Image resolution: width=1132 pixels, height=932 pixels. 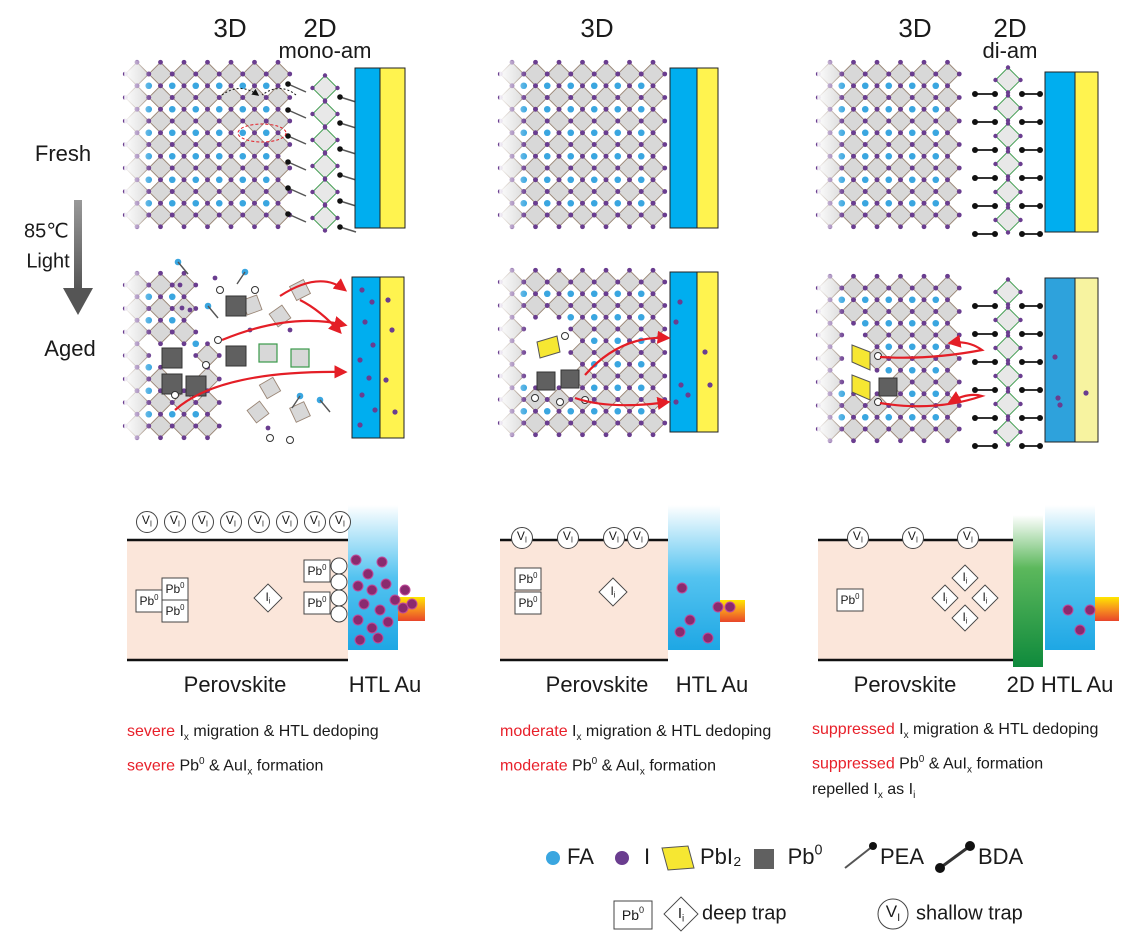 What do you see at coordinates (853, 729) in the screenshot?
I see `caption-segment: suppressed` at bounding box center [853, 729].